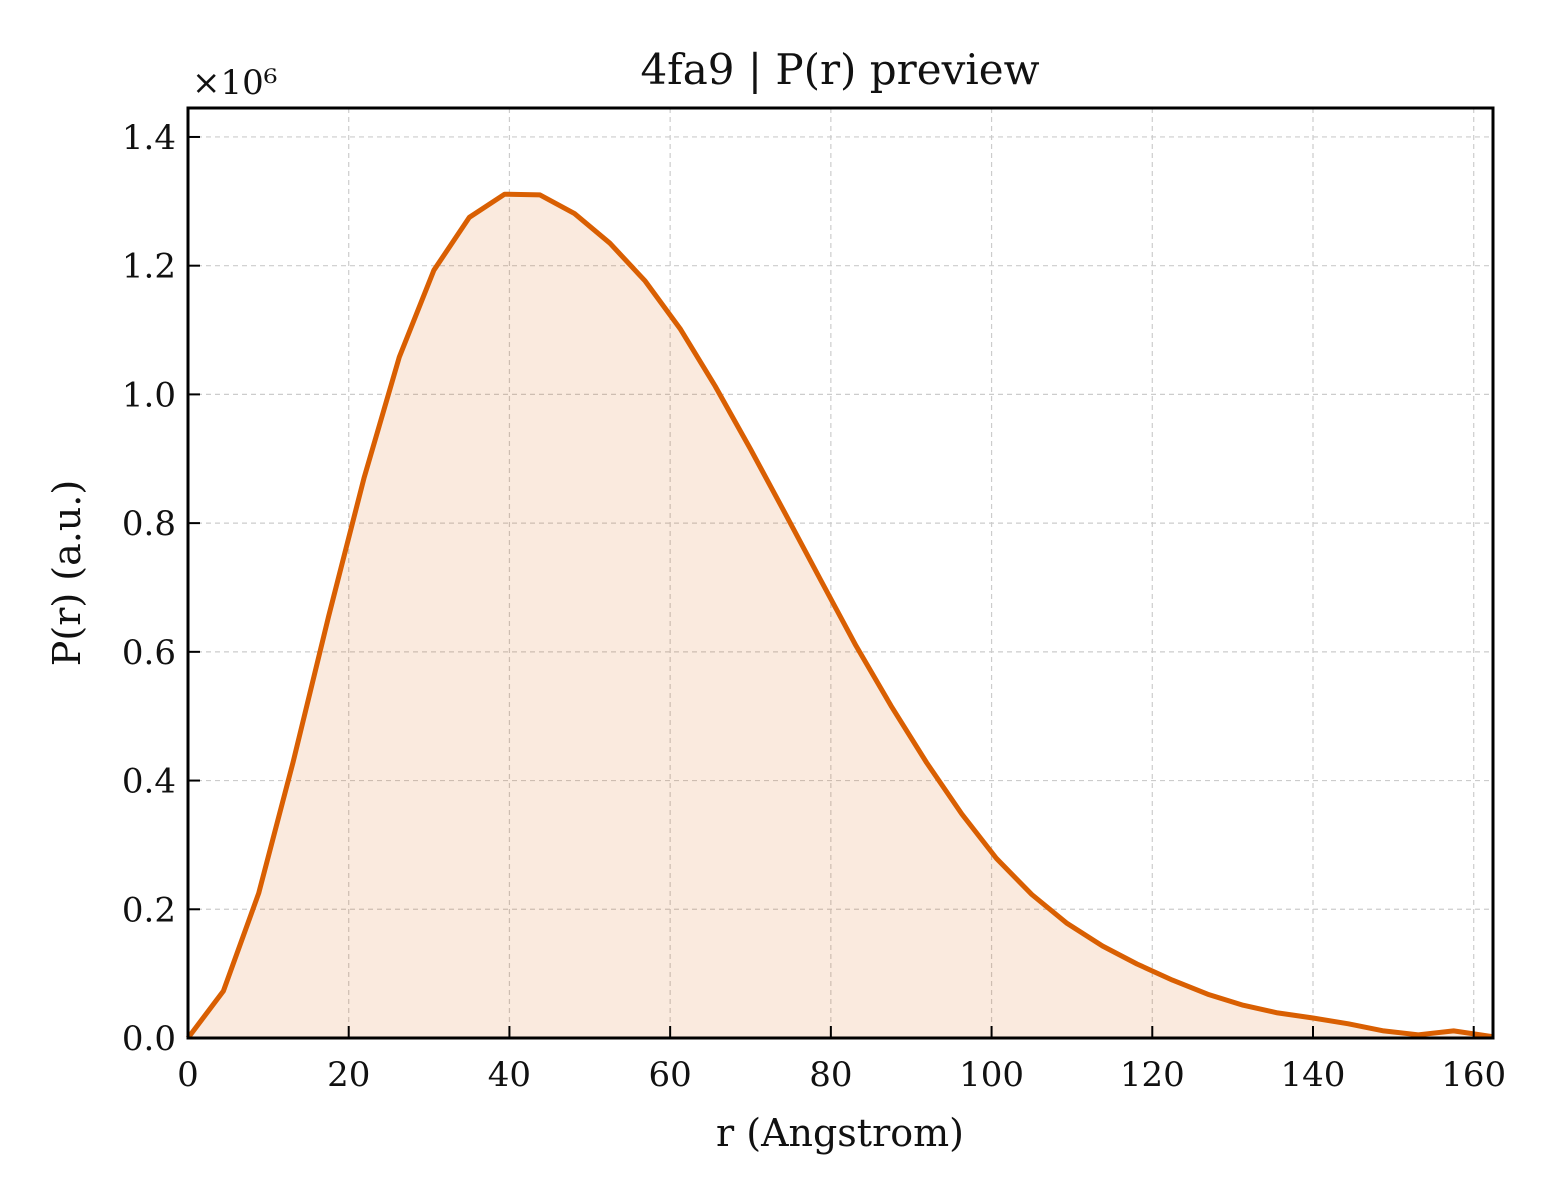  I want to click on y-axis-label: P(r) (a.u.), so click(67, 573).